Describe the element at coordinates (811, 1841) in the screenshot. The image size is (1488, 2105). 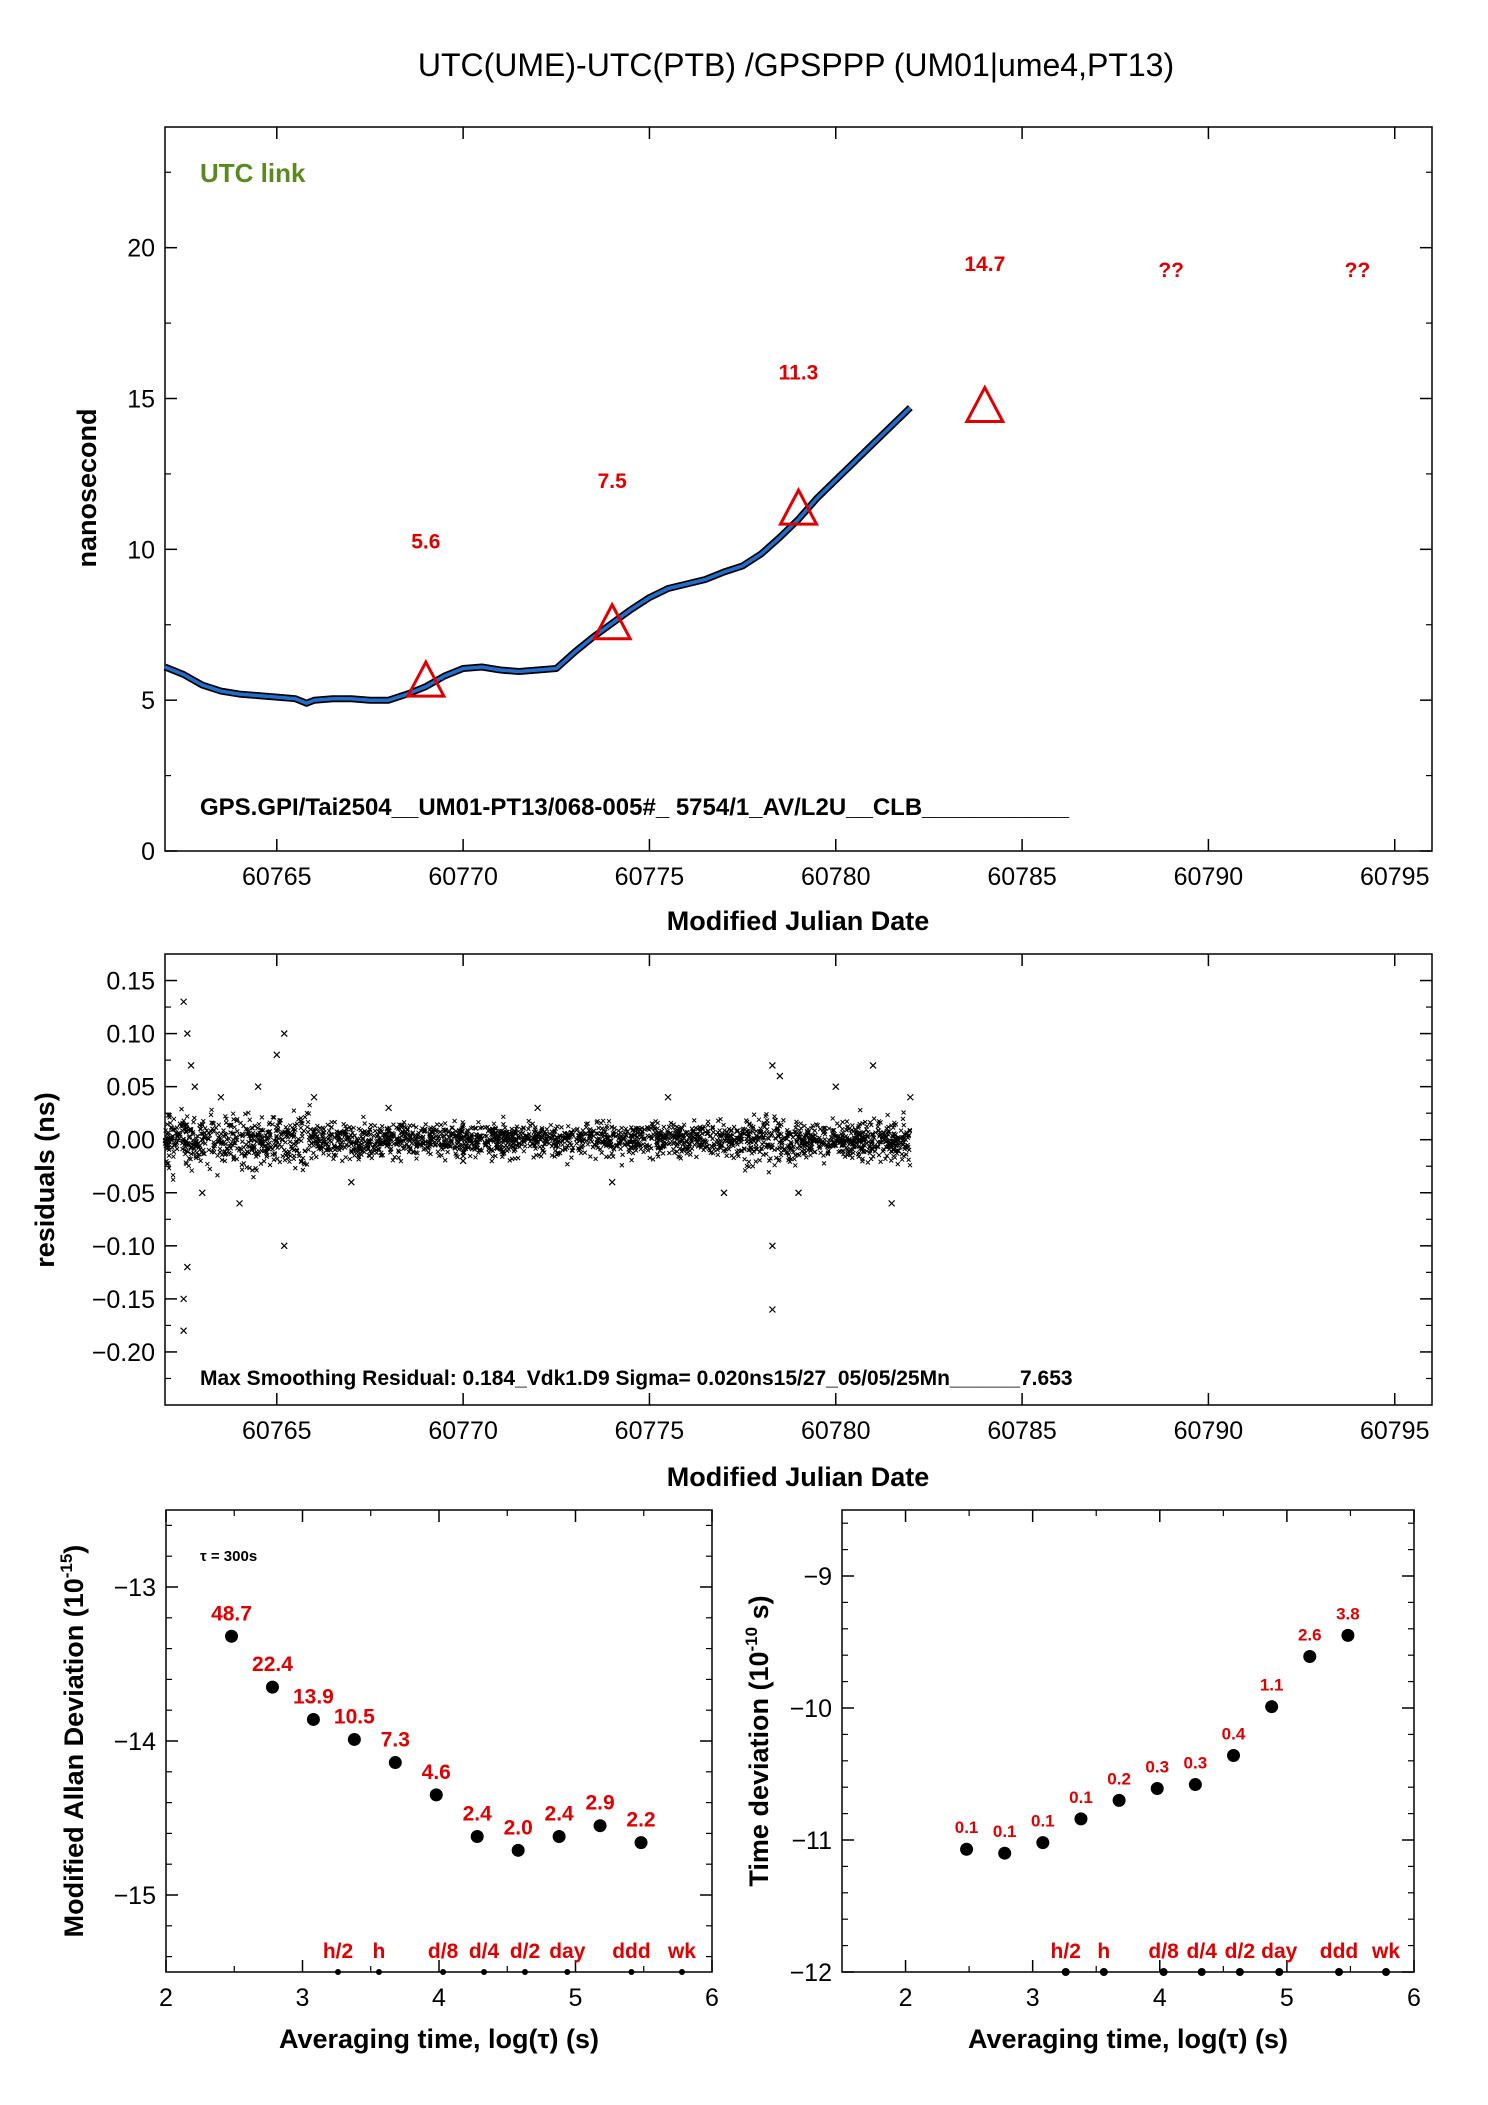
I see `time-deviation-ytick-label: −11` at that location.